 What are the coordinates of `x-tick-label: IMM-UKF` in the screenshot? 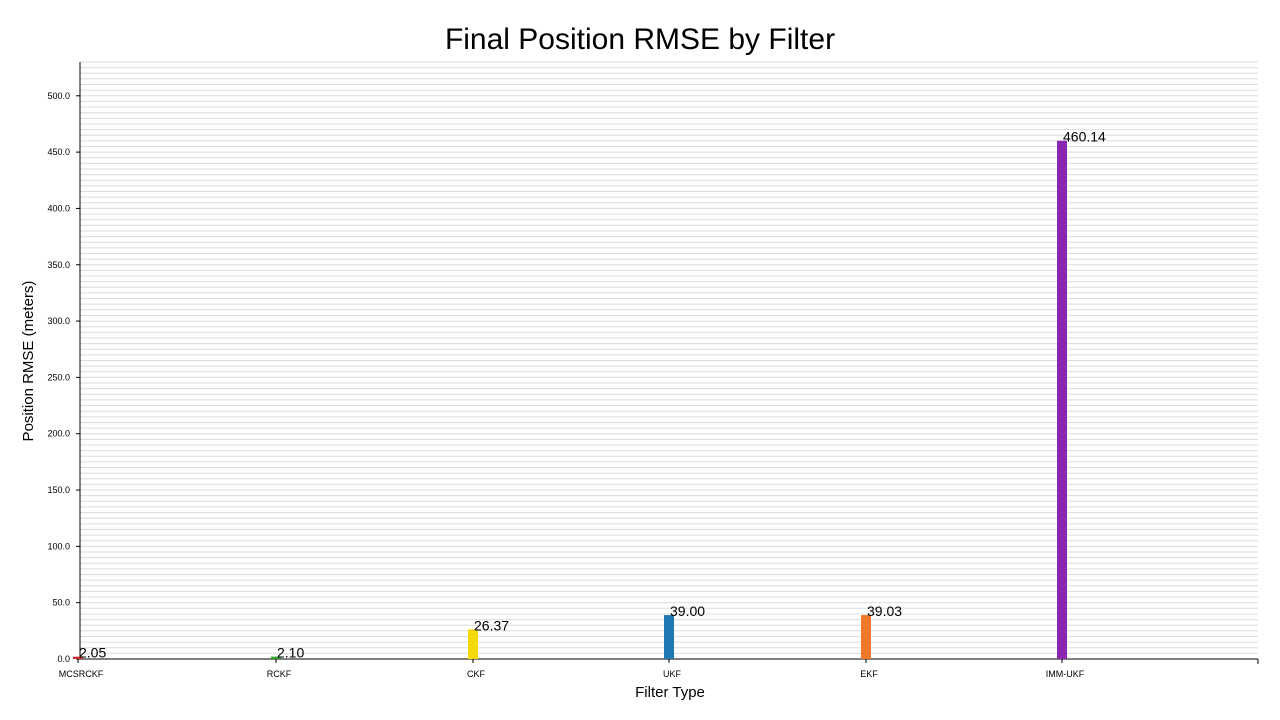 It's located at (1065, 674).